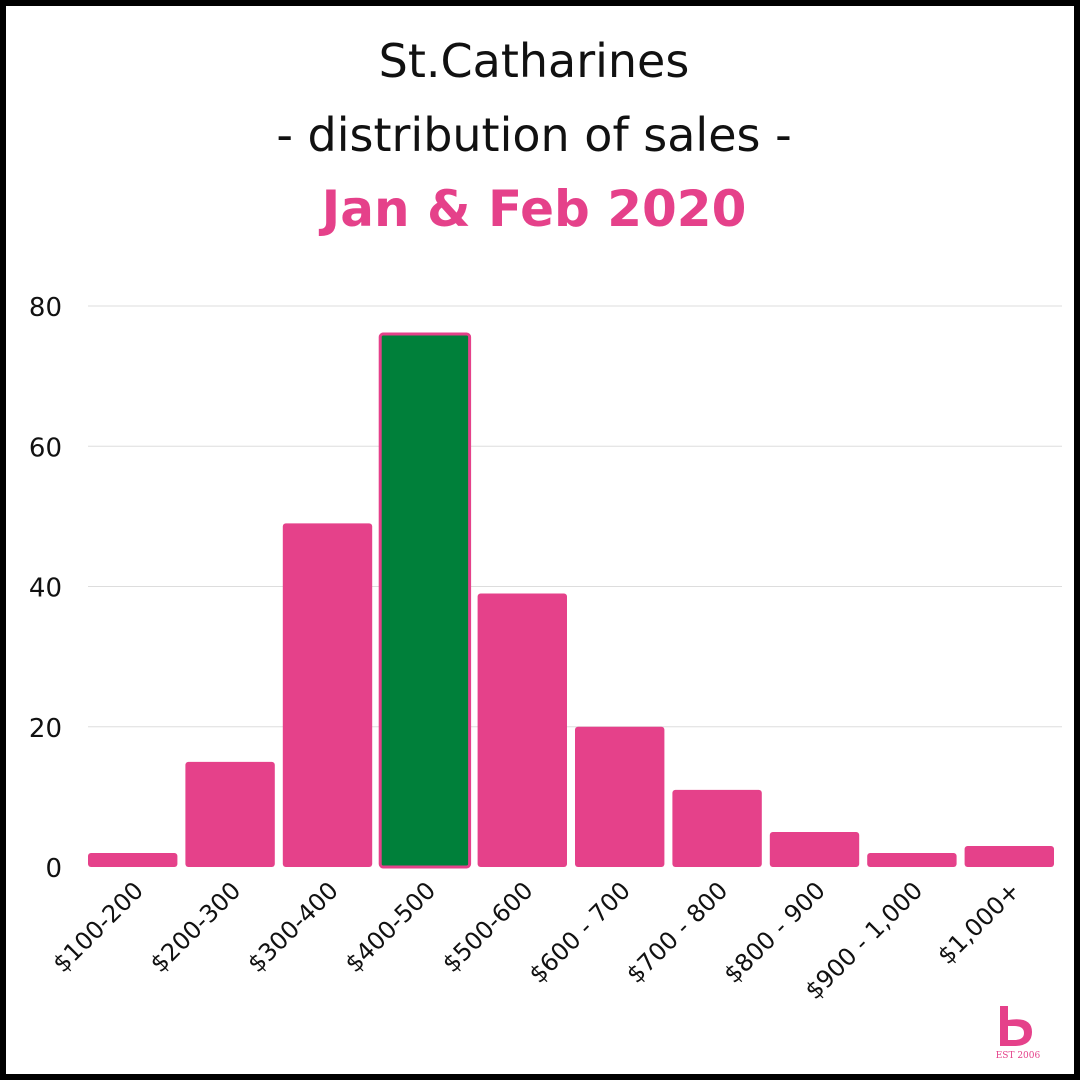 Image resolution: width=1080 pixels, height=1080 pixels. Describe the element at coordinates (45, 308) in the screenshot. I see `y-tick-label: 80` at that location.